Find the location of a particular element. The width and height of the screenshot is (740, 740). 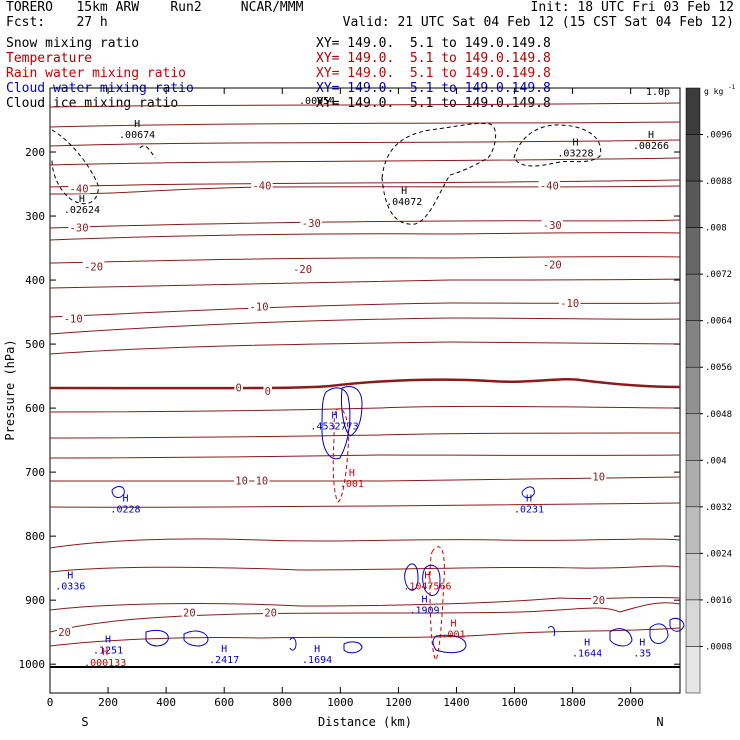

max-value-label: .02624 is located at coordinates (82, 210).